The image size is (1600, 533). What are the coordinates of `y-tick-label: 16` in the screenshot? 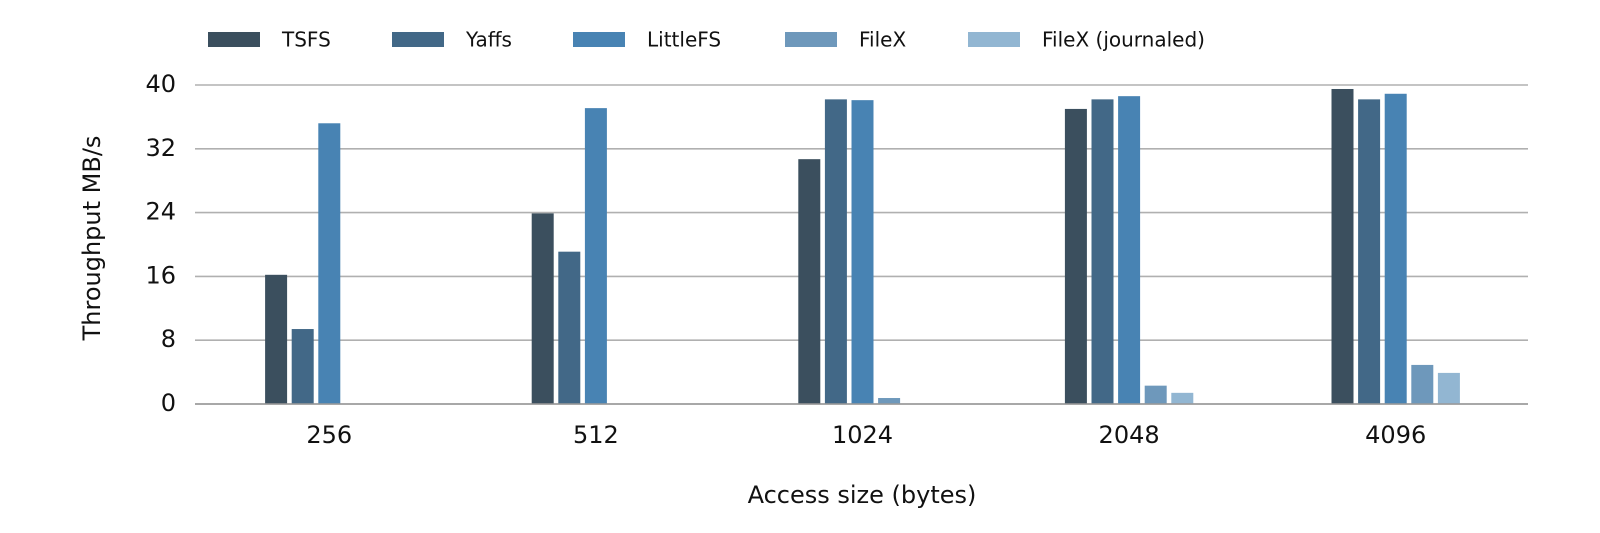 It's located at (160, 275).